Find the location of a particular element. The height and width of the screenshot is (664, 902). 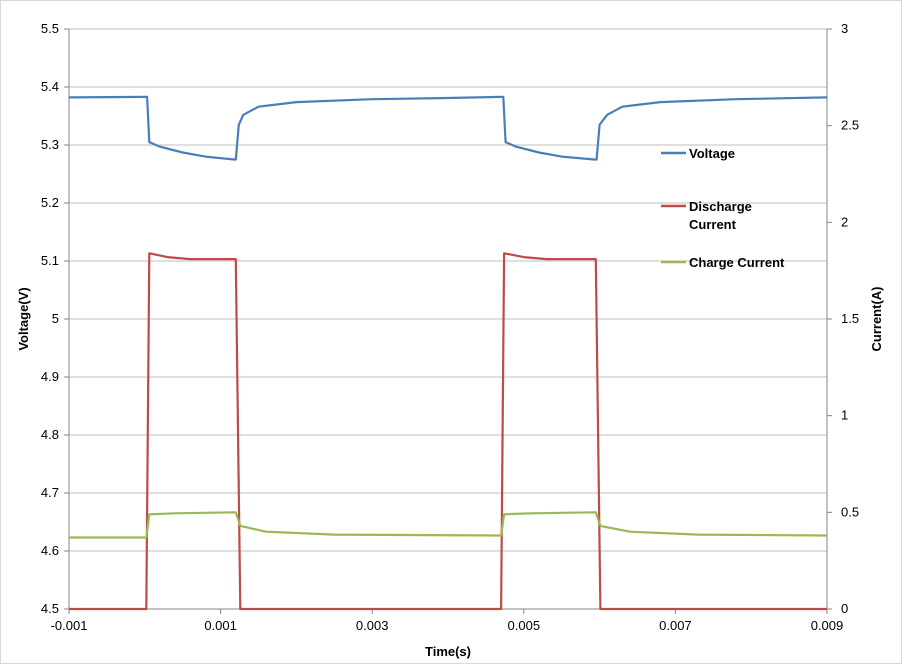

y-tick-label: 4.8 is located at coordinates (50, 434).